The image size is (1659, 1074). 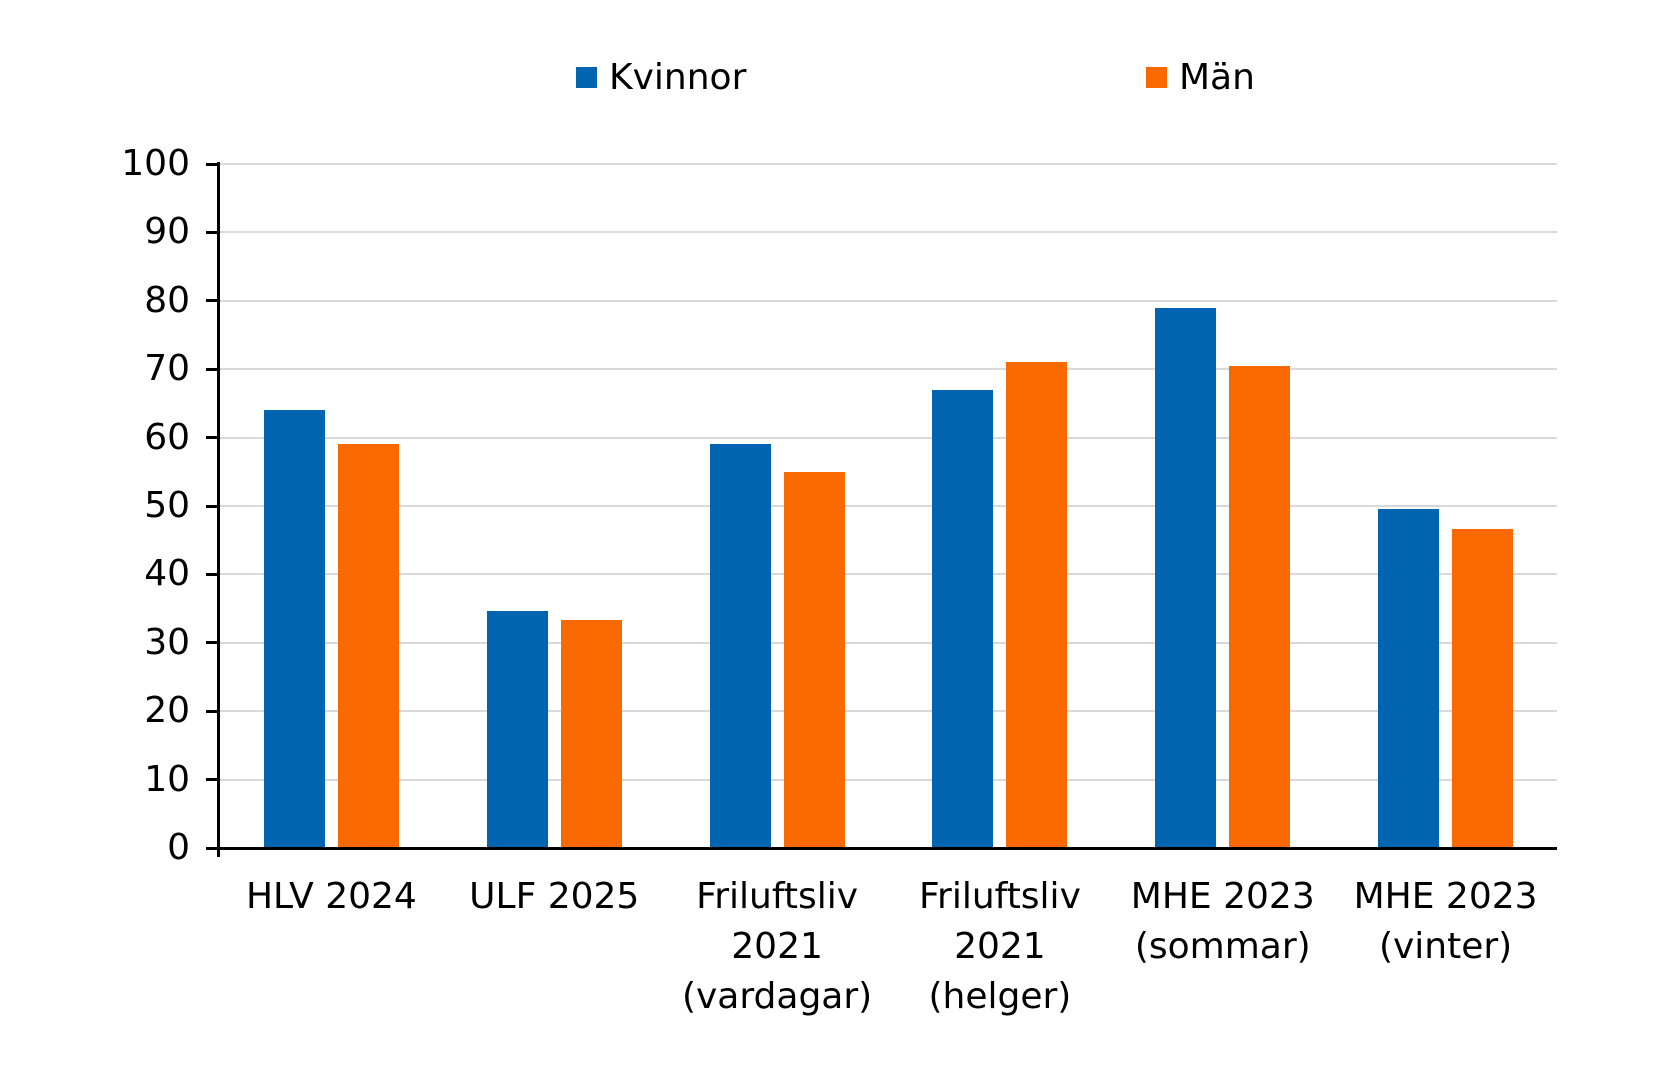 What do you see at coordinates (167, 437) in the screenshot?
I see `y-tick-label-60: 60` at bounding box center [167, 437].